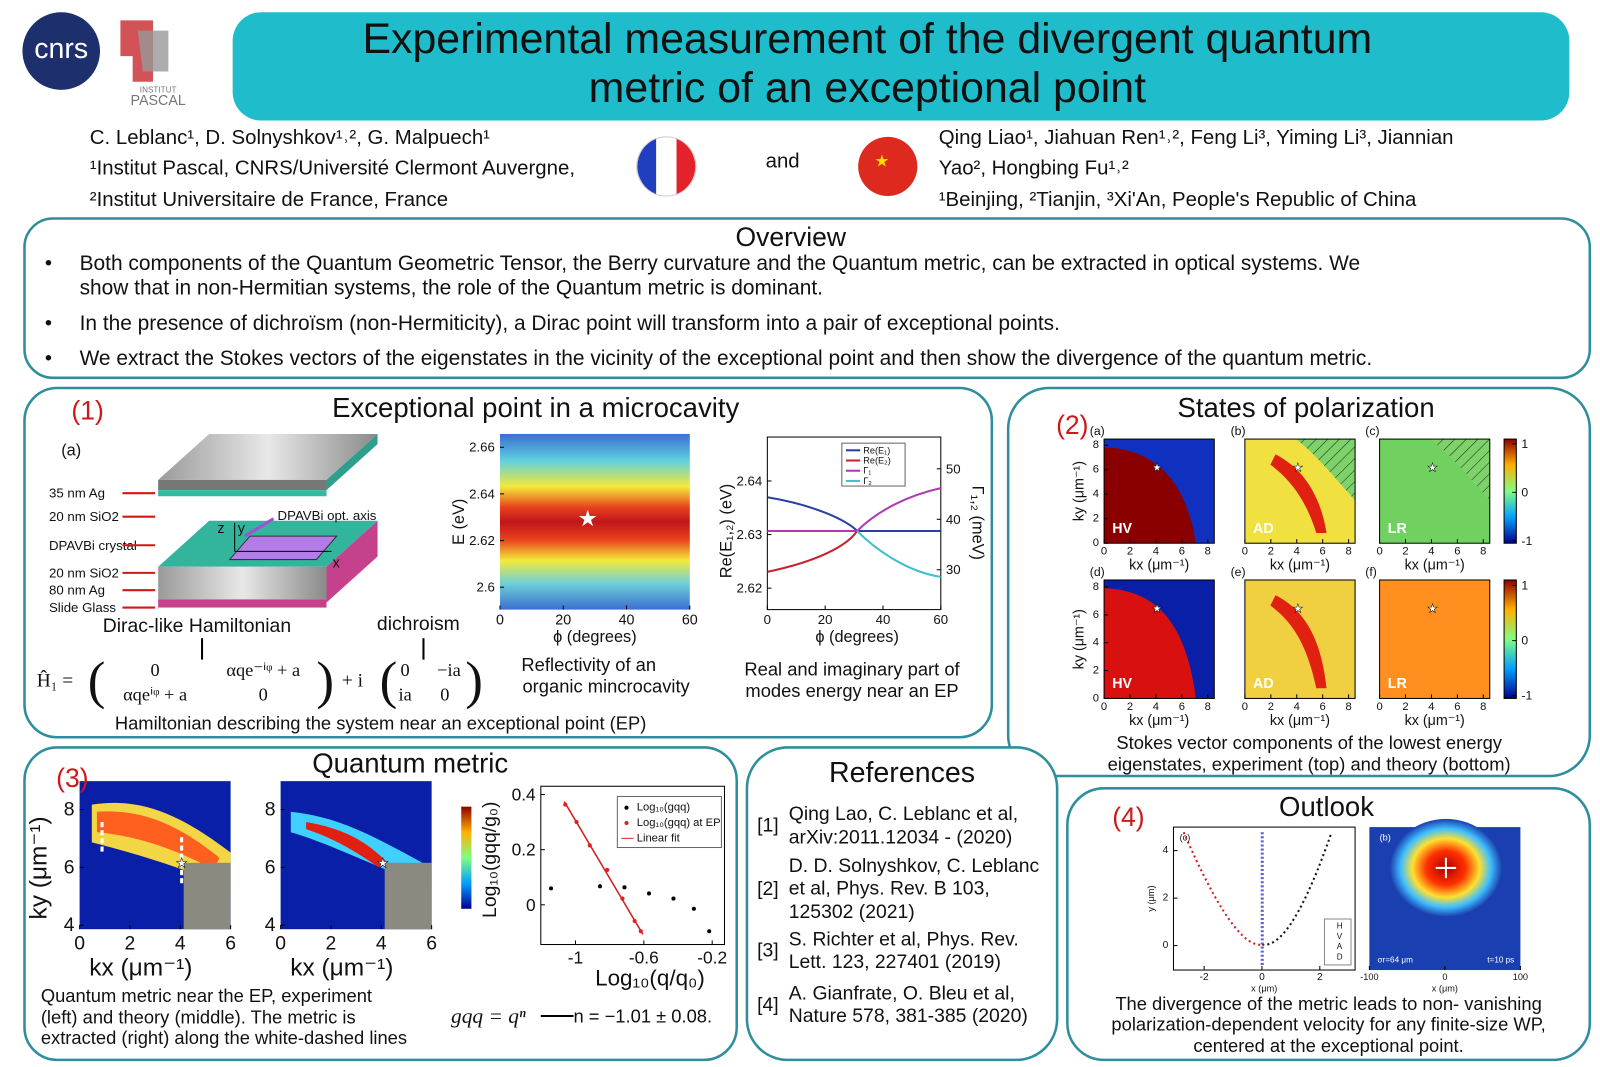  Describe the element at coordinates (783, 161) in the screenshot. I see `and: and` at that location.